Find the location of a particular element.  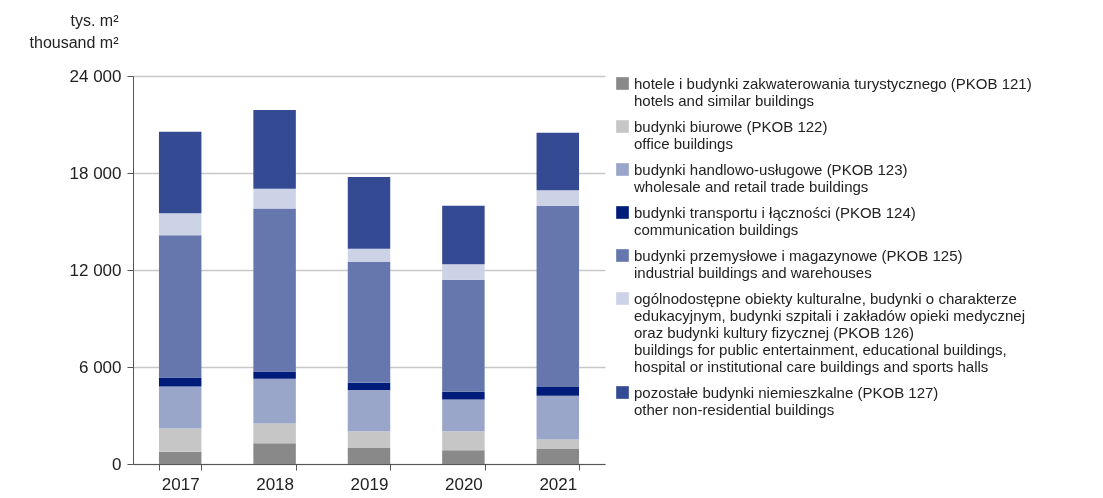

y-tick-label: 18 000 is located at coordinates (95, 173).